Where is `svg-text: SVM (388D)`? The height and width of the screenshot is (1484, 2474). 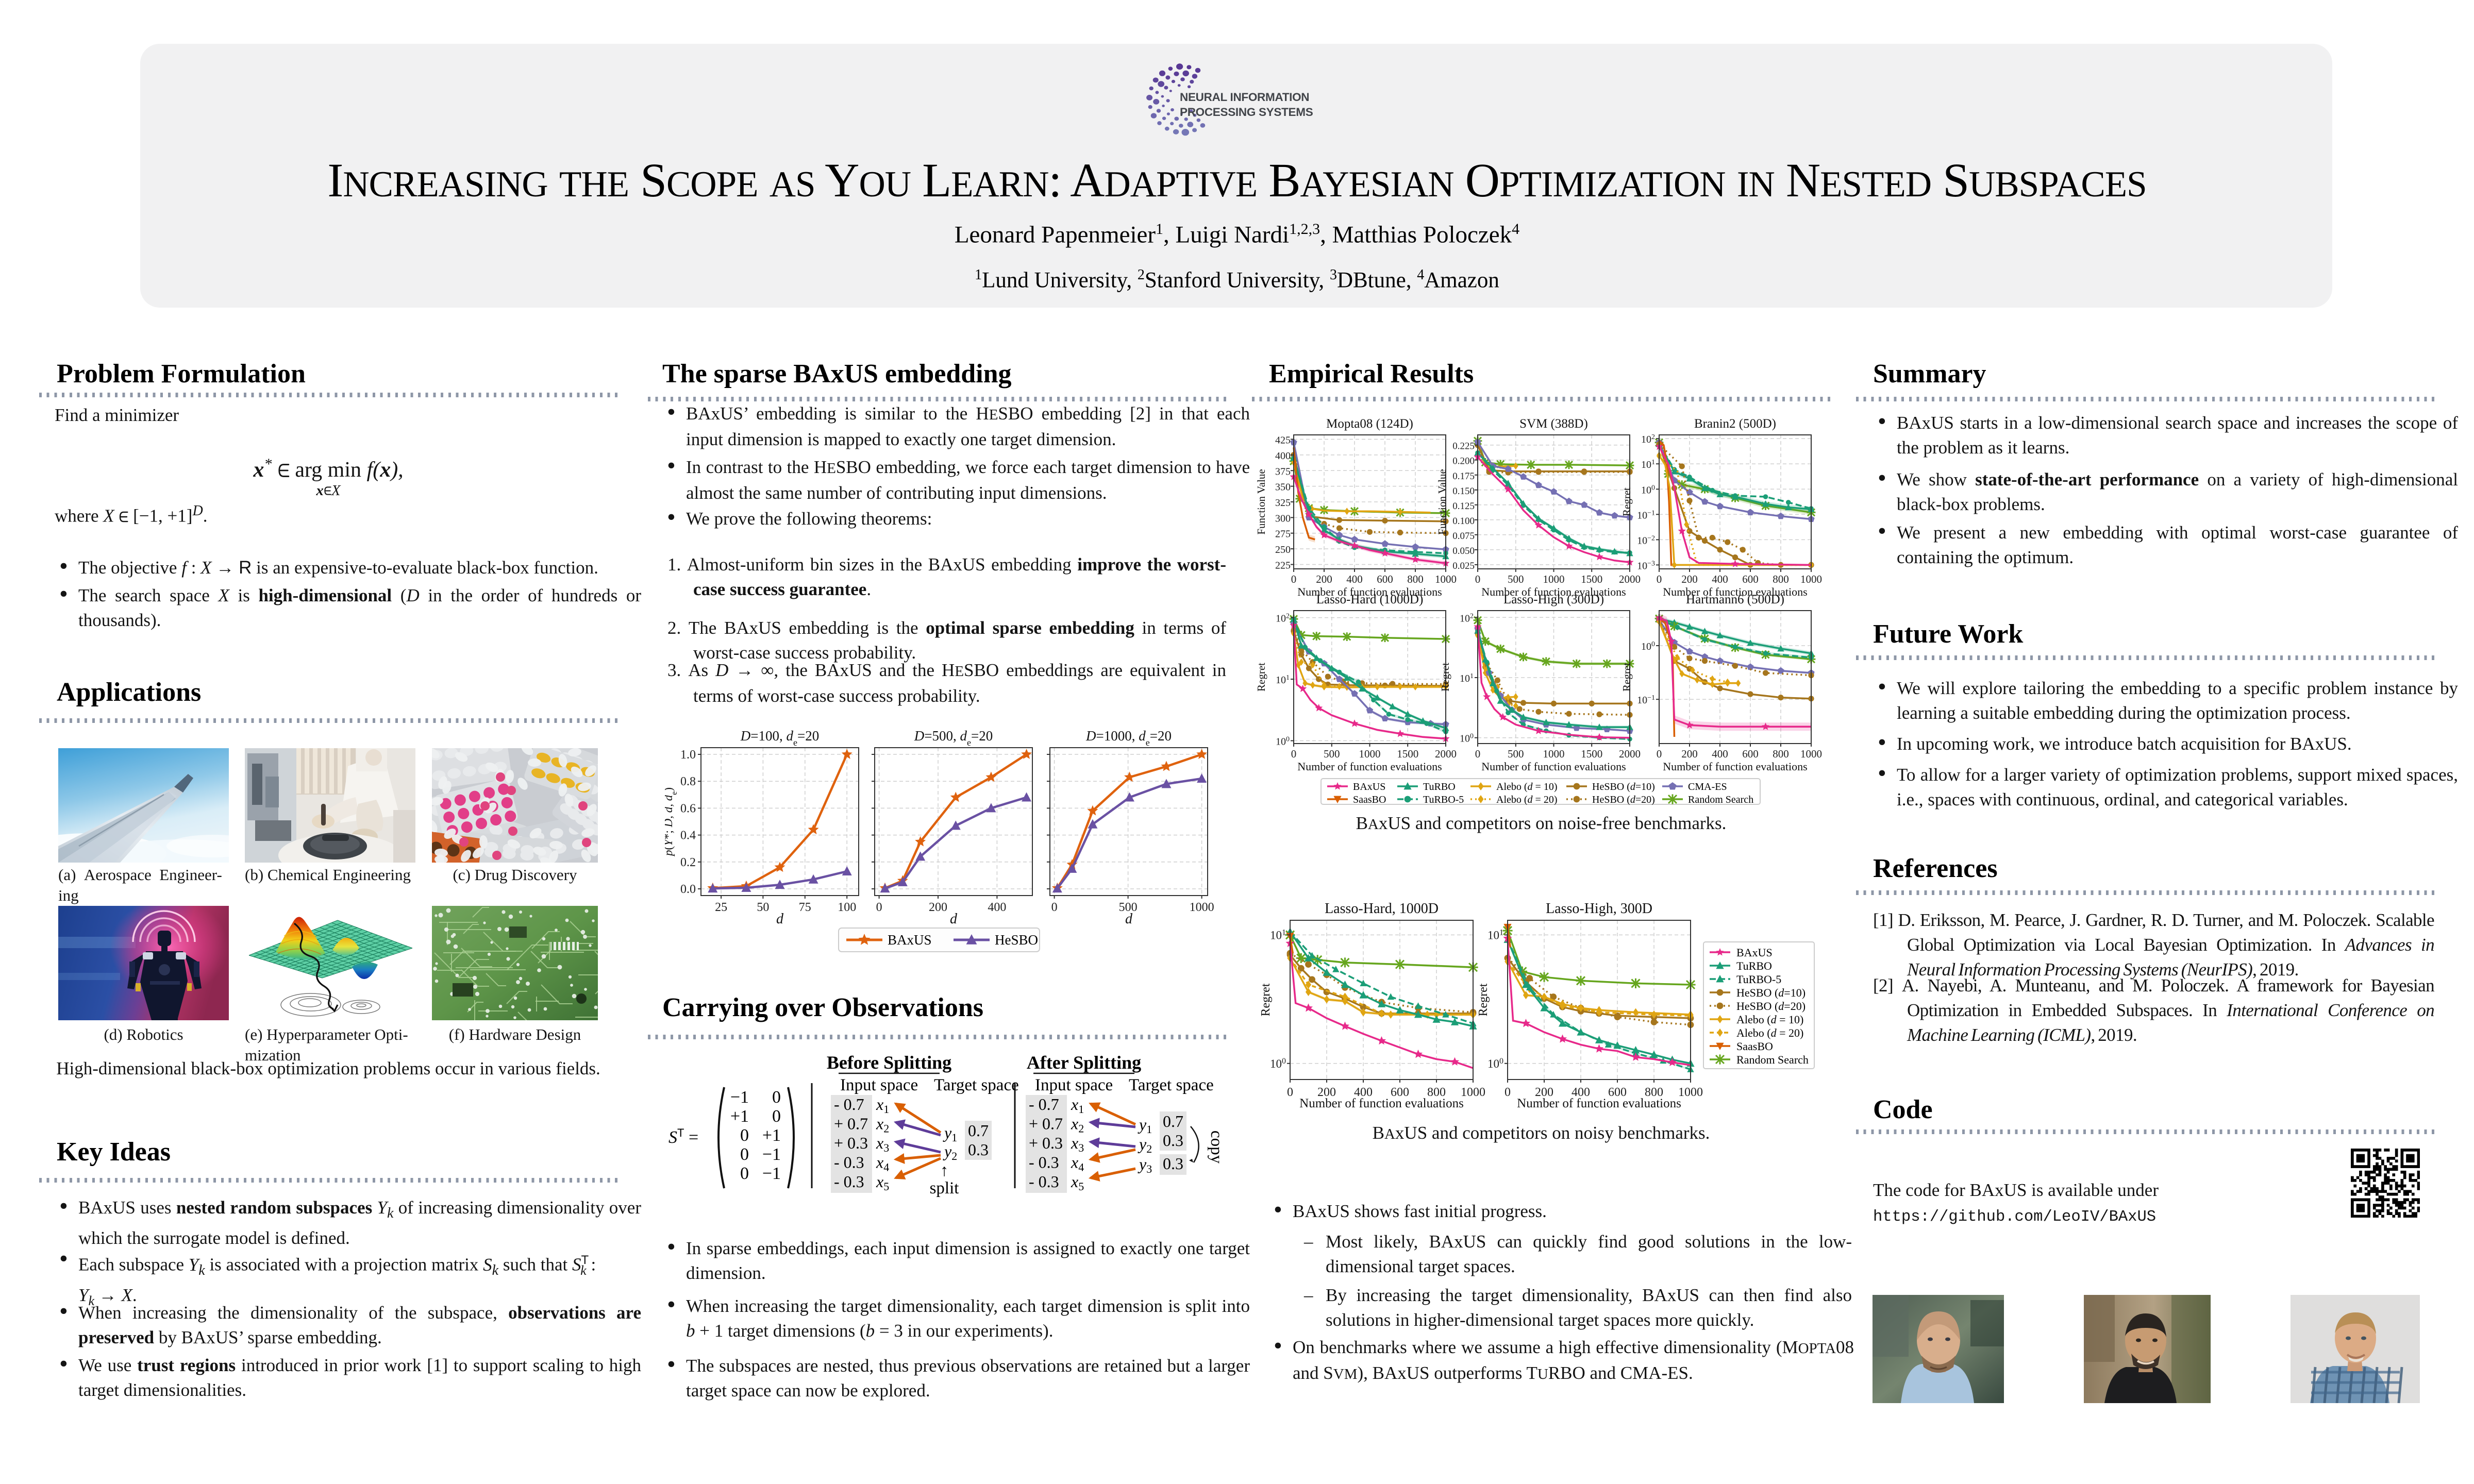 svg-text: SVM (388D) is located at coordinates (1553, 424).